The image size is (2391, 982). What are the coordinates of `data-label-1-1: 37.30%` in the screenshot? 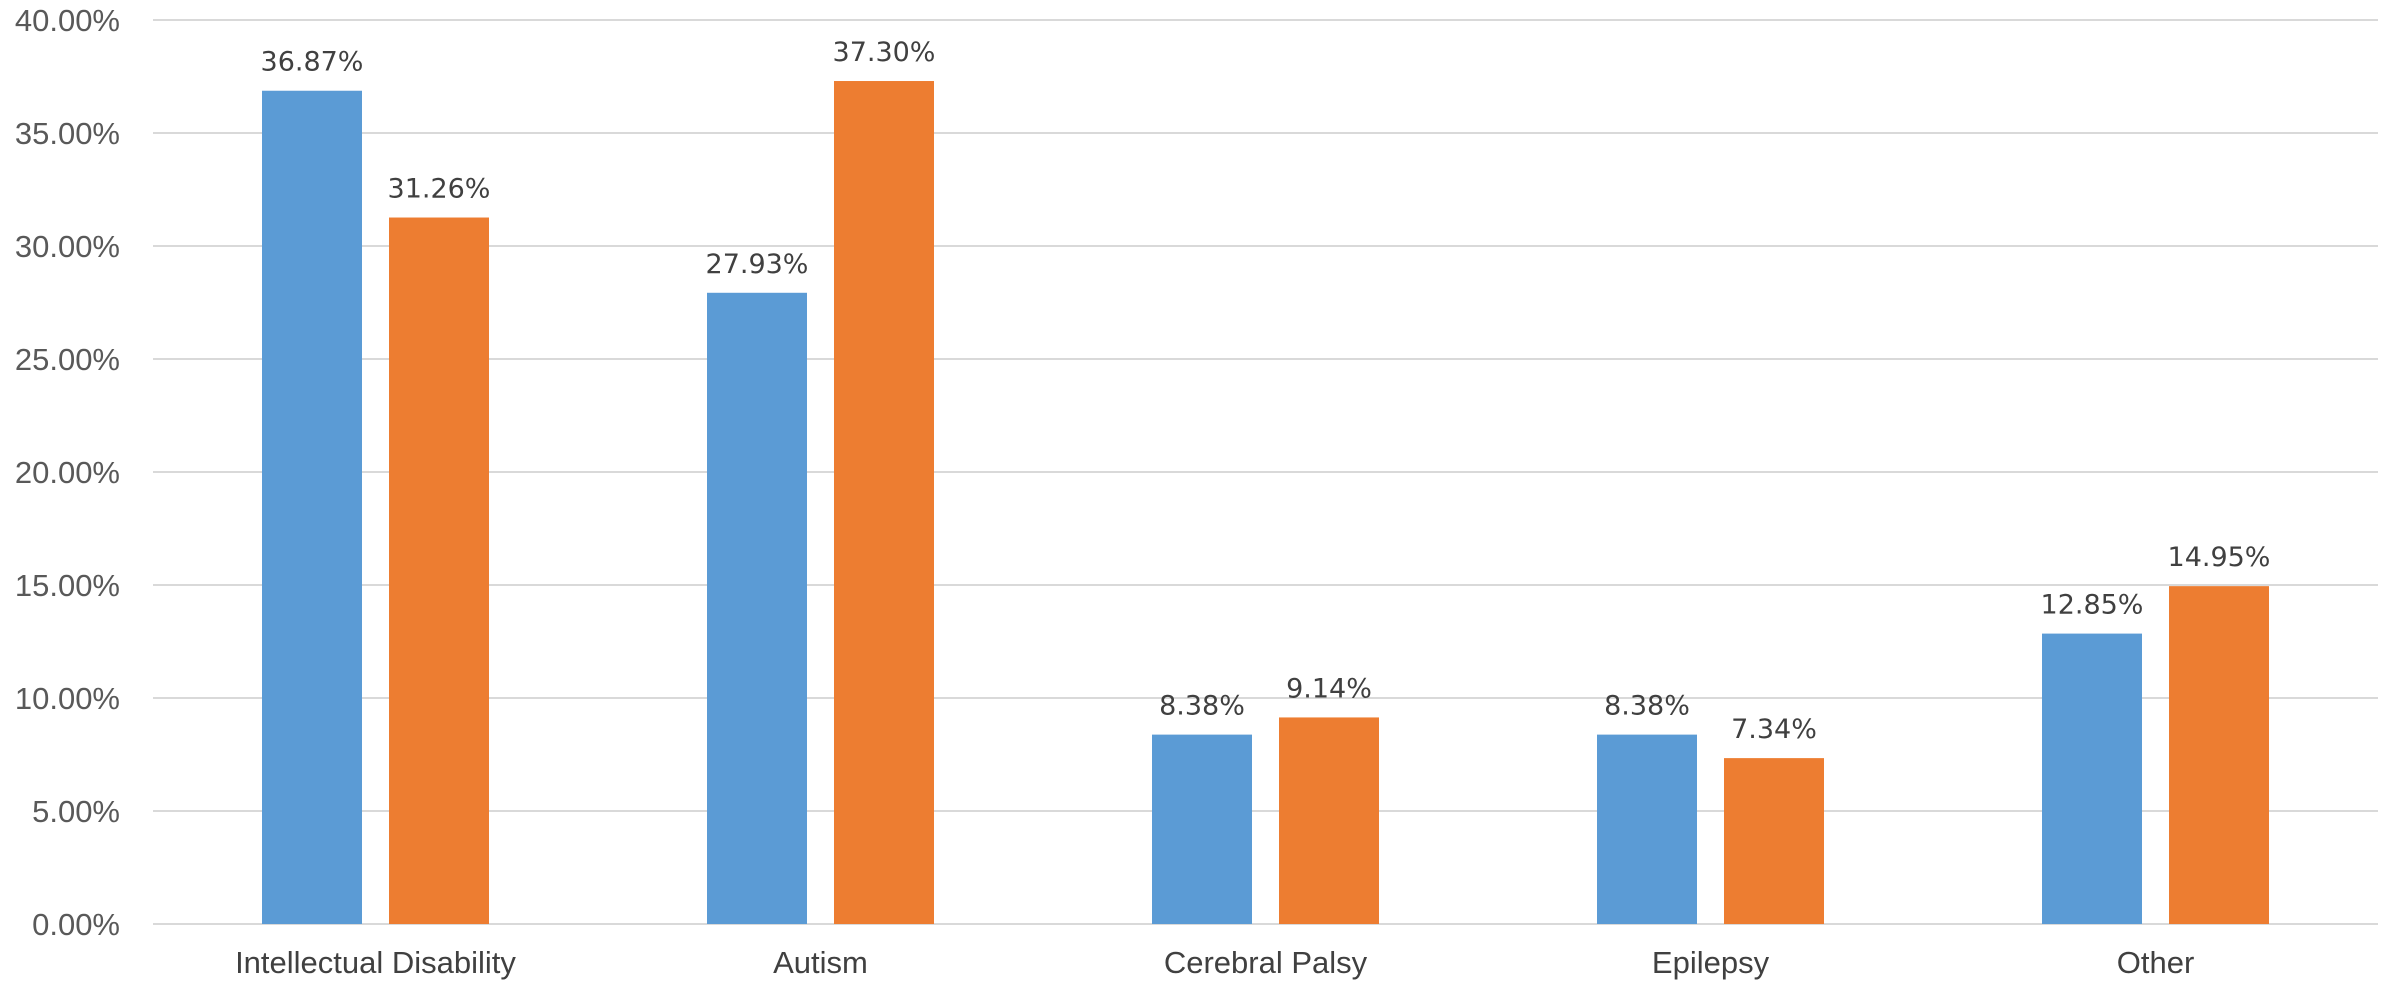 It's located at (884, 52).